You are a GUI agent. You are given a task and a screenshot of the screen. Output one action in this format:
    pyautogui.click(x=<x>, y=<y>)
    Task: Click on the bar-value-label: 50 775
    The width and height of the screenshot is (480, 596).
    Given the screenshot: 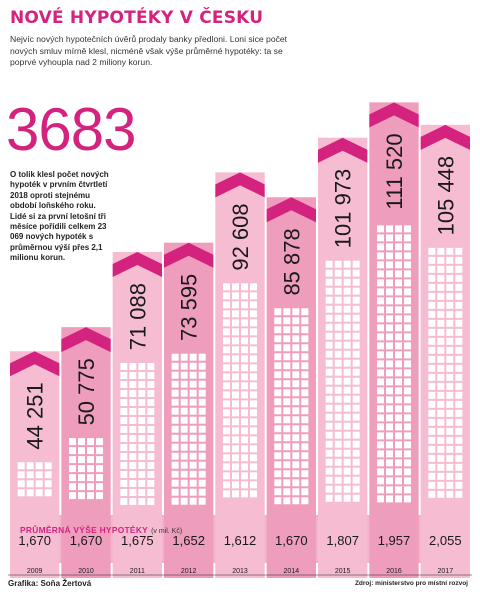 What is the action you would take?
    pyautogui.click(x=86, y=391)
    